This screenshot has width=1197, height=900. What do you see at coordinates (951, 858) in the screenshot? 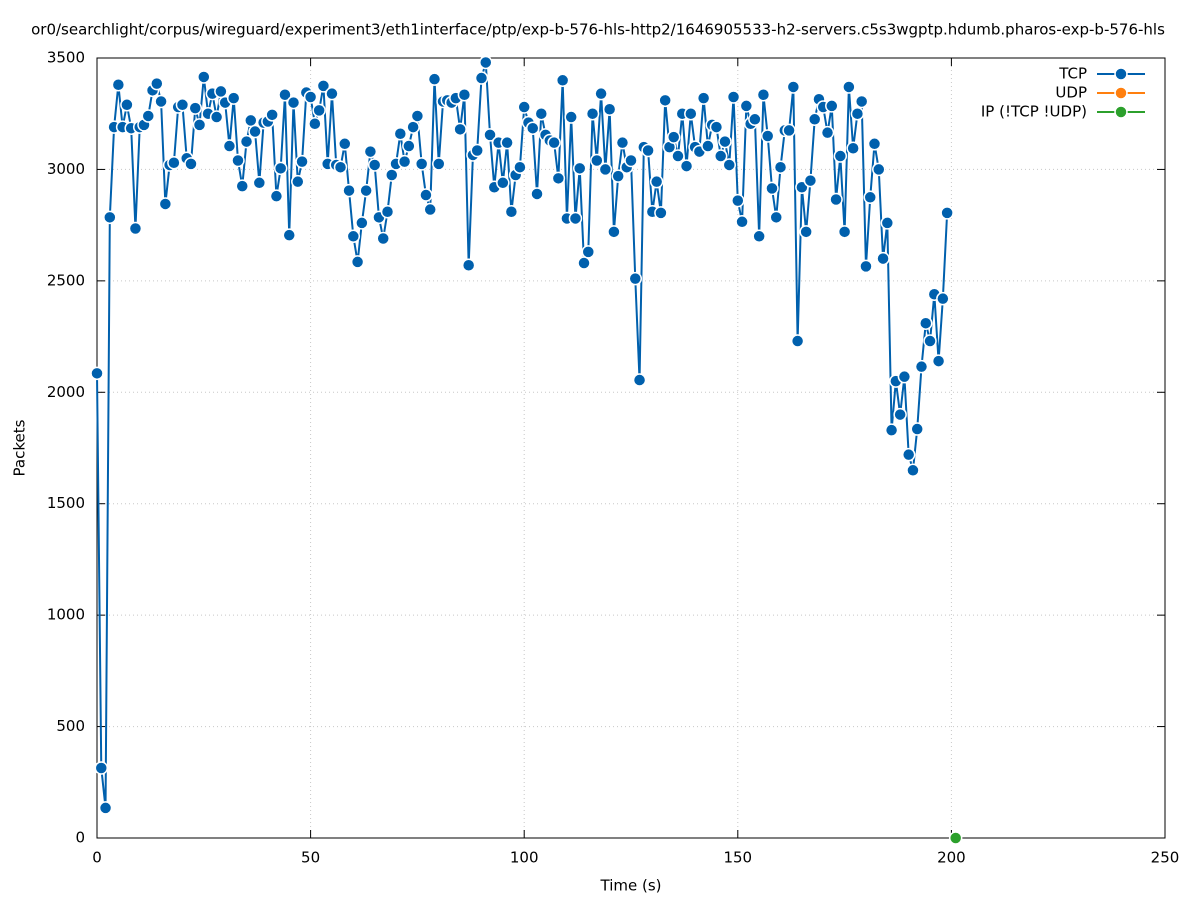
I see `x-tick-label: 200` at bounding box center [951, 858].